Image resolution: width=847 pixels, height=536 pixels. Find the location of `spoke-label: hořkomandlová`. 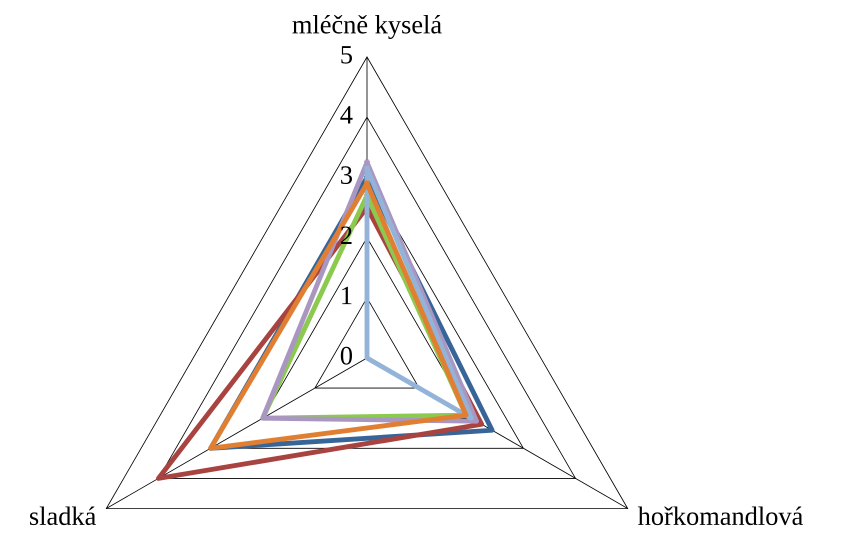

spoke-label: hořkomandlová is located at coordinates (720, 516).